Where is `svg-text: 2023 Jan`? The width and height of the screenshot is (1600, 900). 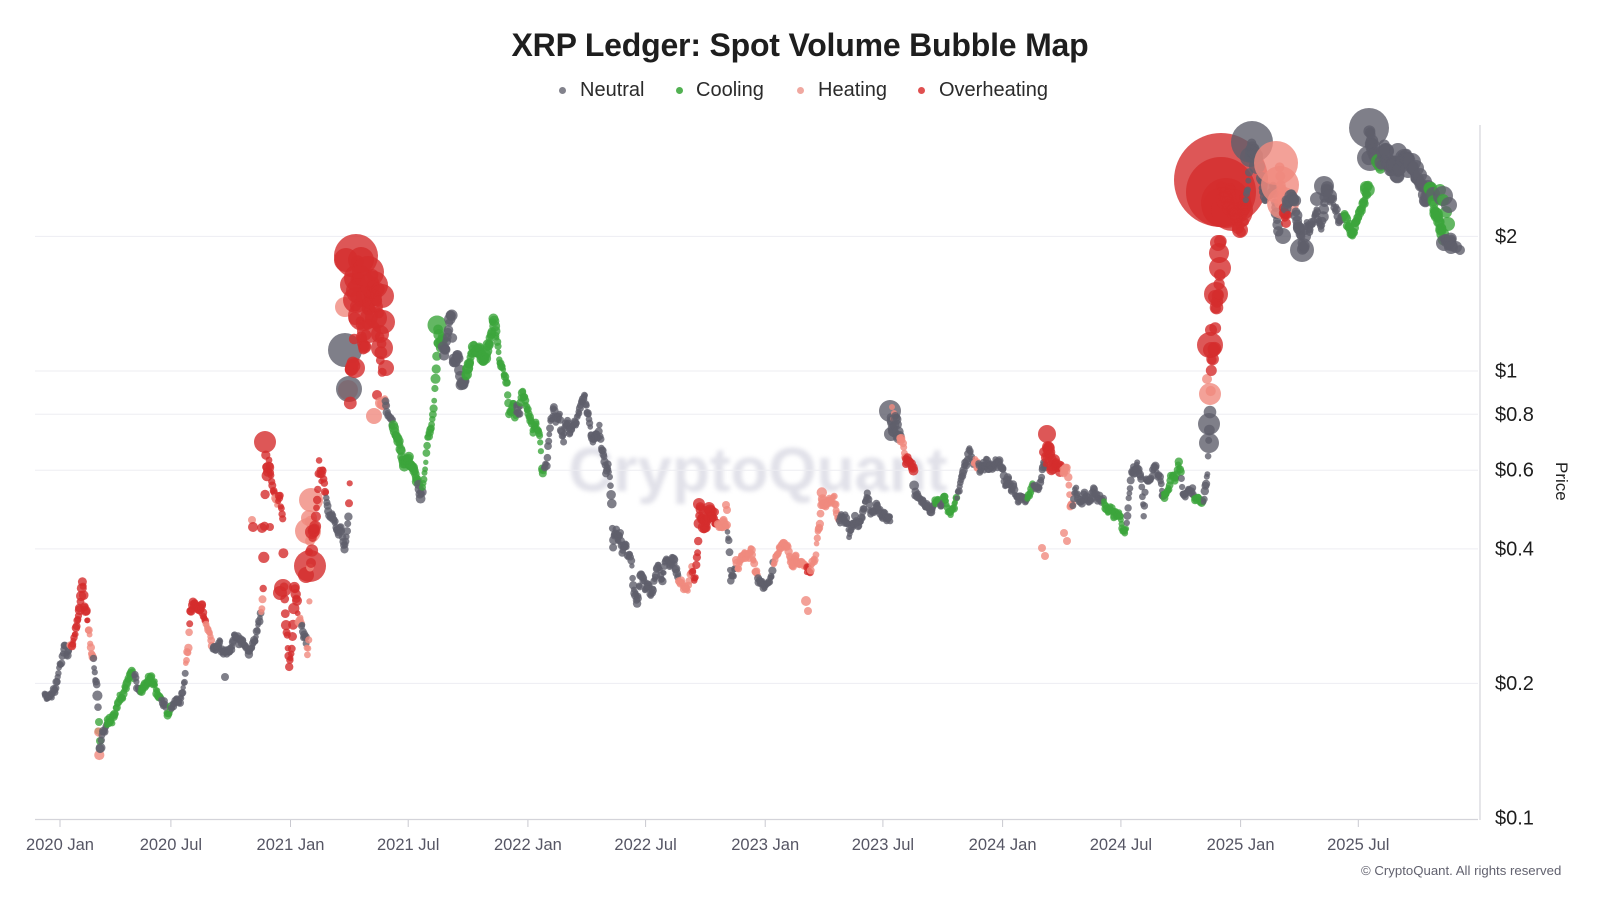
svg-text: 2023 Jan is located at coordinates (765, 845).